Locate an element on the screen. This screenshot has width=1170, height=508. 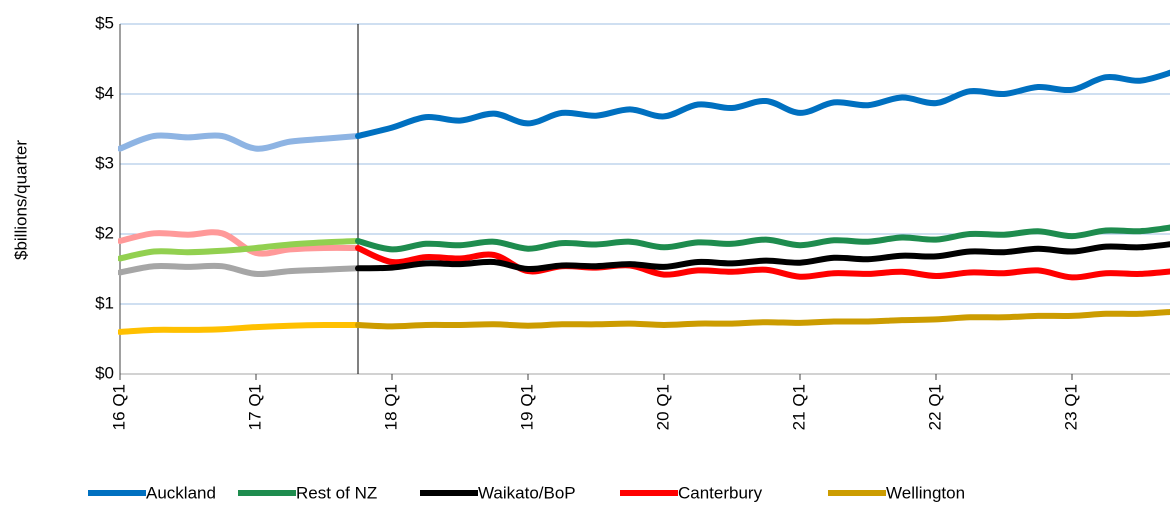
x-tick-label: 22 Q1 is located at coordinates (934, 407).